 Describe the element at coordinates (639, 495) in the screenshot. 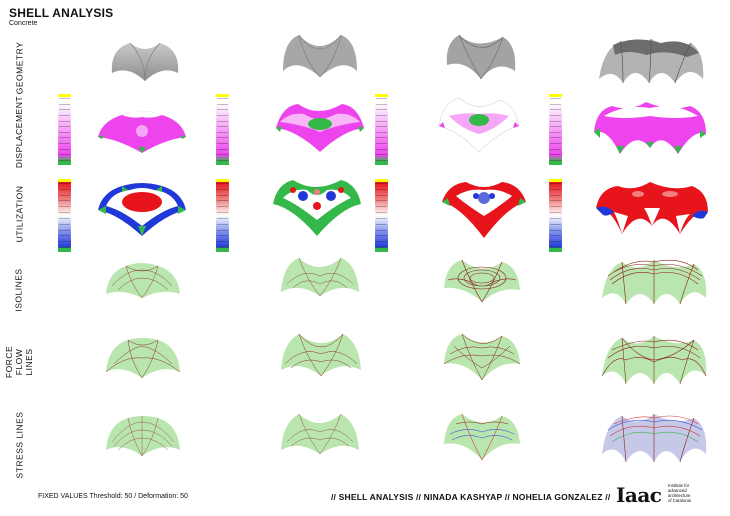

I see `iaac-logo: Iaac` at that location.